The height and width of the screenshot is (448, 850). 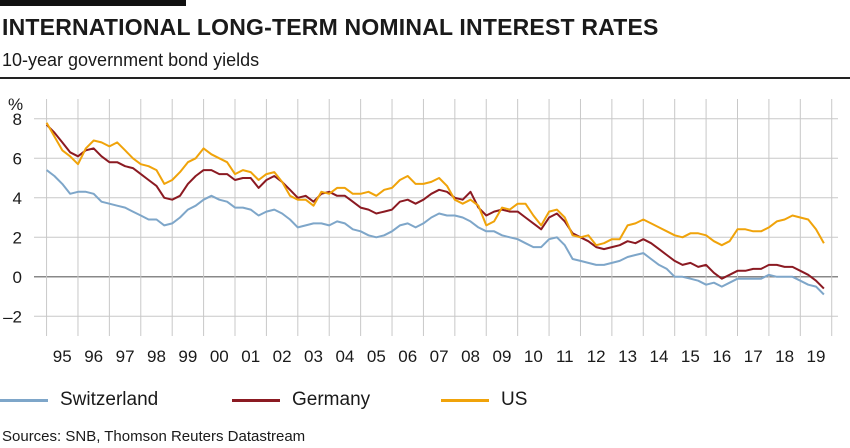 I want to click on x-tick-label: 09, so click(x=501, y=356).